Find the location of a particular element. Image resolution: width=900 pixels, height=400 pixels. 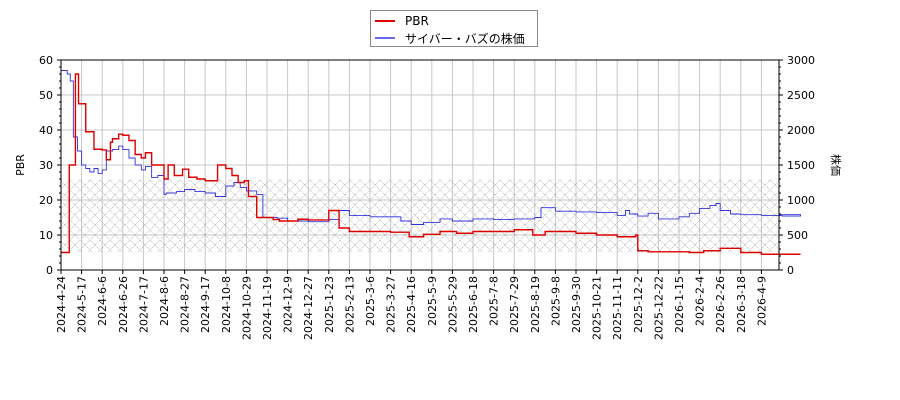

x-tick-label: 2025-5-9 is located at coordinates (432, 301).